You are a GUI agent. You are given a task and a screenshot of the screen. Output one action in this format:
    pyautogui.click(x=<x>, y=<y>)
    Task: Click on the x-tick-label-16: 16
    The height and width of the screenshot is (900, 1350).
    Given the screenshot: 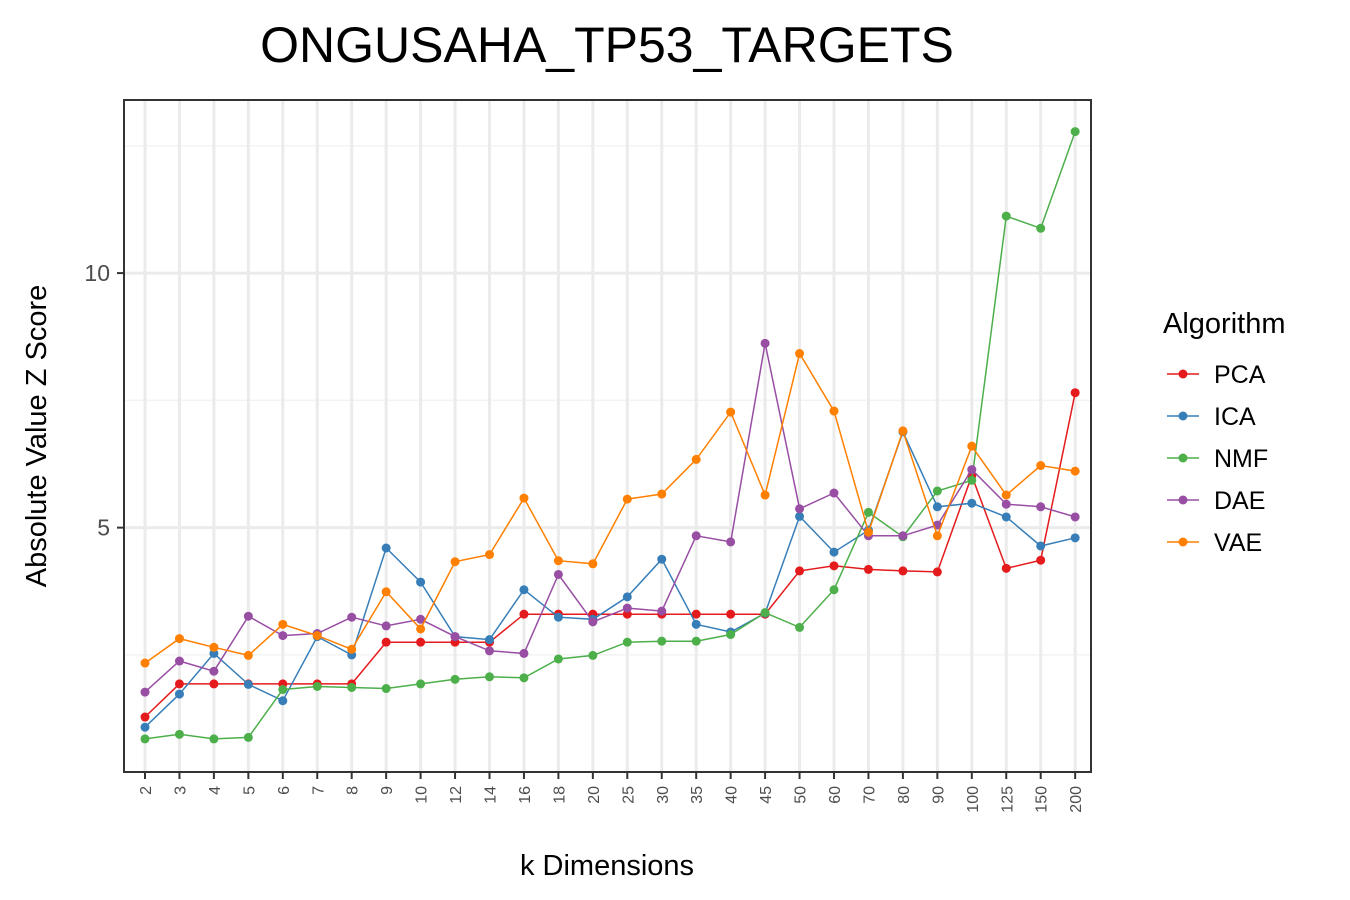 What is the action you would take?
    pyautogui.click(x=525, y=795)
    